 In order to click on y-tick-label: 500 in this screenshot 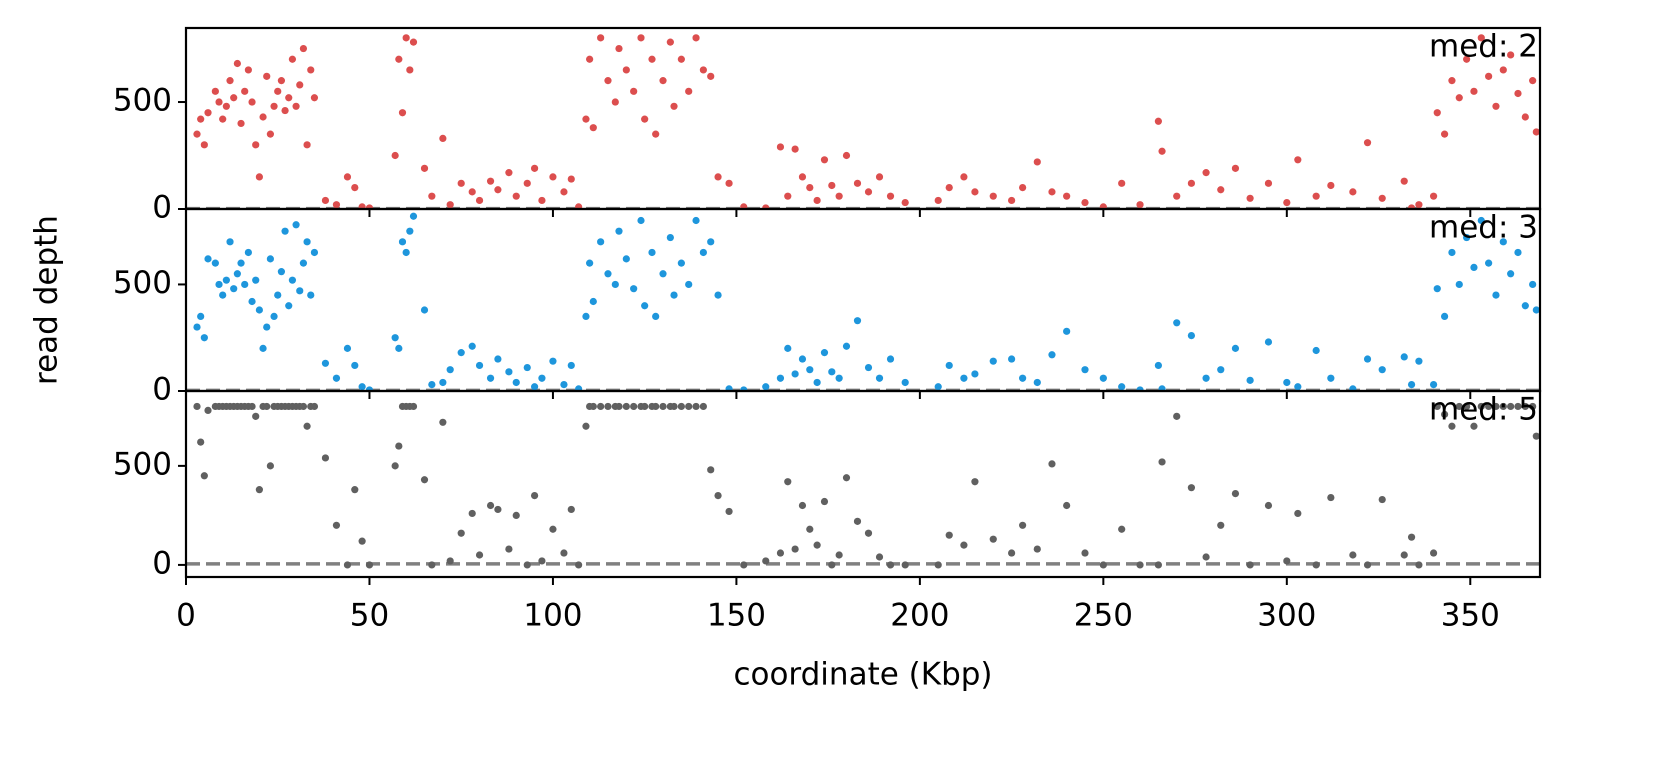, I will do `click(142, 283)`.